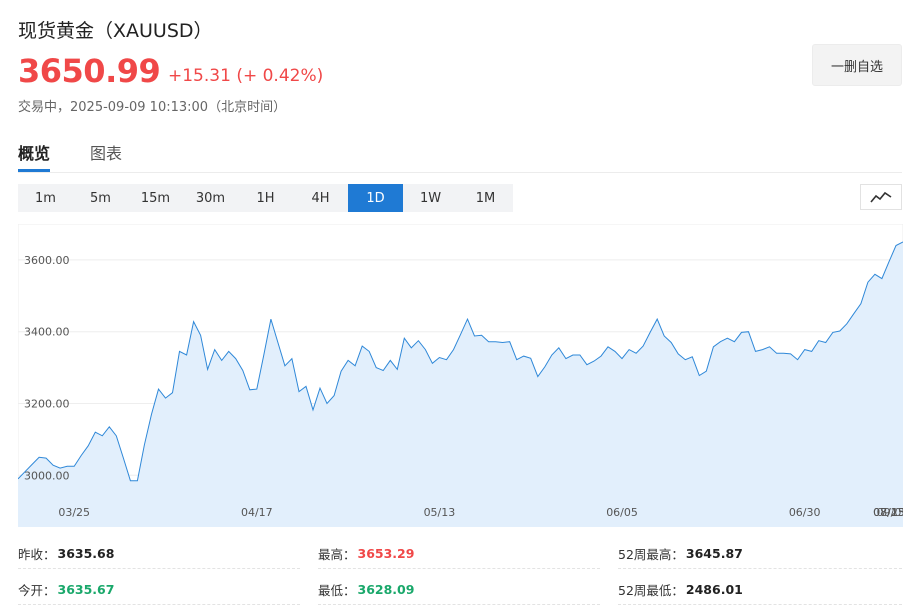  What do you see at coordinates (37, 590) in the screenshot?
I see `stat-label: 今开：` at bounding box center [37, 590].